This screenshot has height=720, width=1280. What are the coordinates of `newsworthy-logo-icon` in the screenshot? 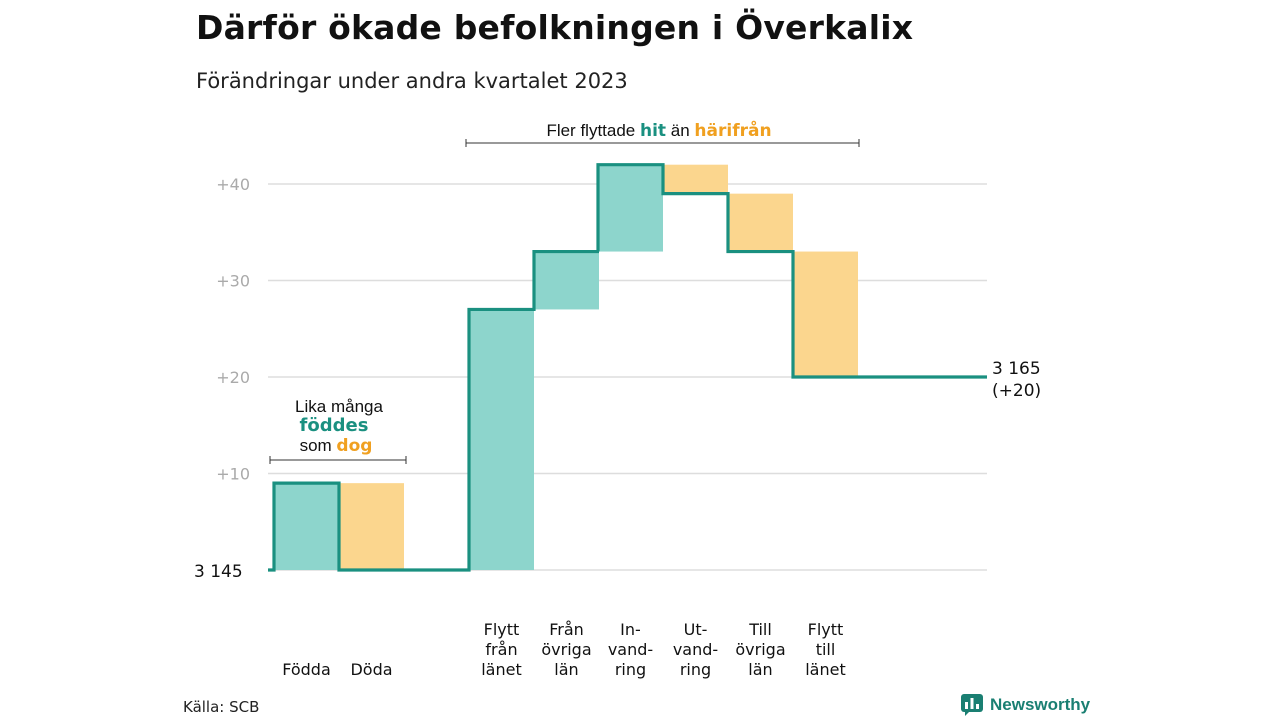 It's located at (972, 705).